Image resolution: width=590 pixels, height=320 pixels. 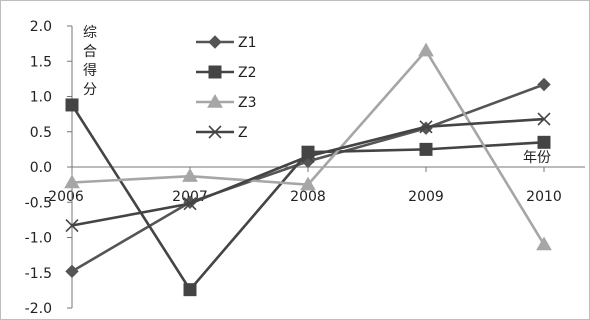 What do you see at coordinates (41, 62) in the screenshot?
I see `y-tick-label: 1.5` at bounding box center [41, 62].